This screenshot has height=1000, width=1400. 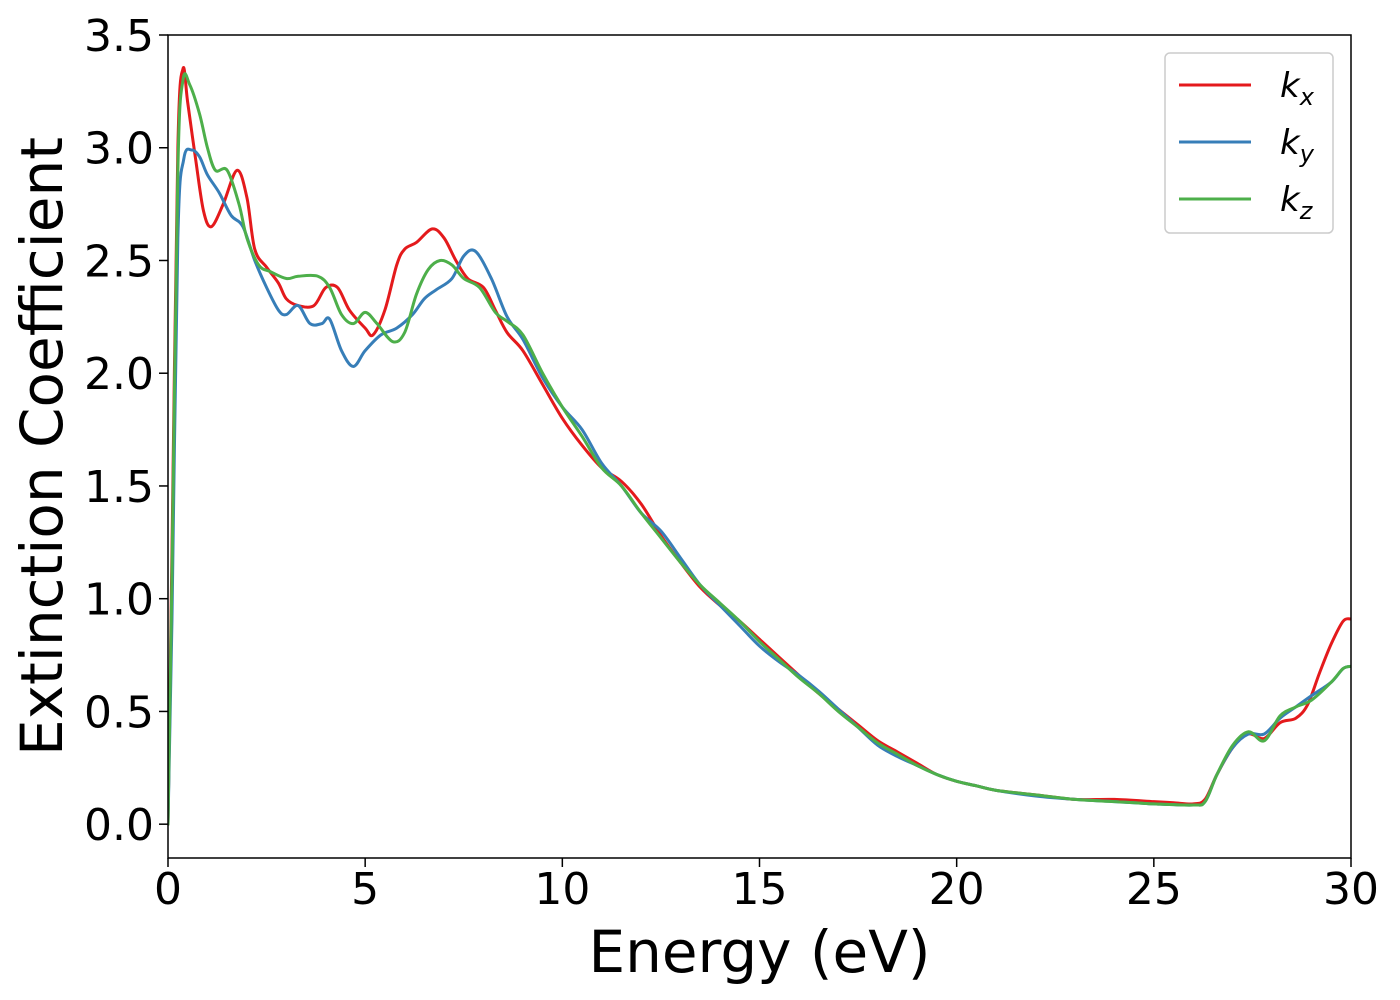 What do you see at coordinates (1307, 97) in the screenshot?
I see `legend-label-subscript: x` at bounding box center [1307, 97].